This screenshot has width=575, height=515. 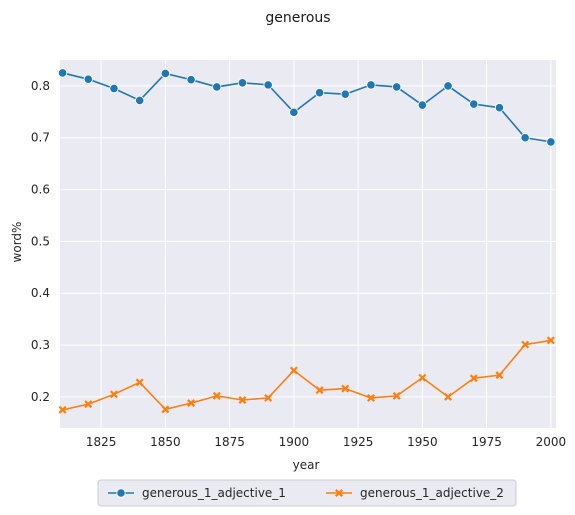 What do you see at coordinates (40, 397) in the screenshot?
I see `y-tick-label: 0.2` at bounding box center [40, 397].